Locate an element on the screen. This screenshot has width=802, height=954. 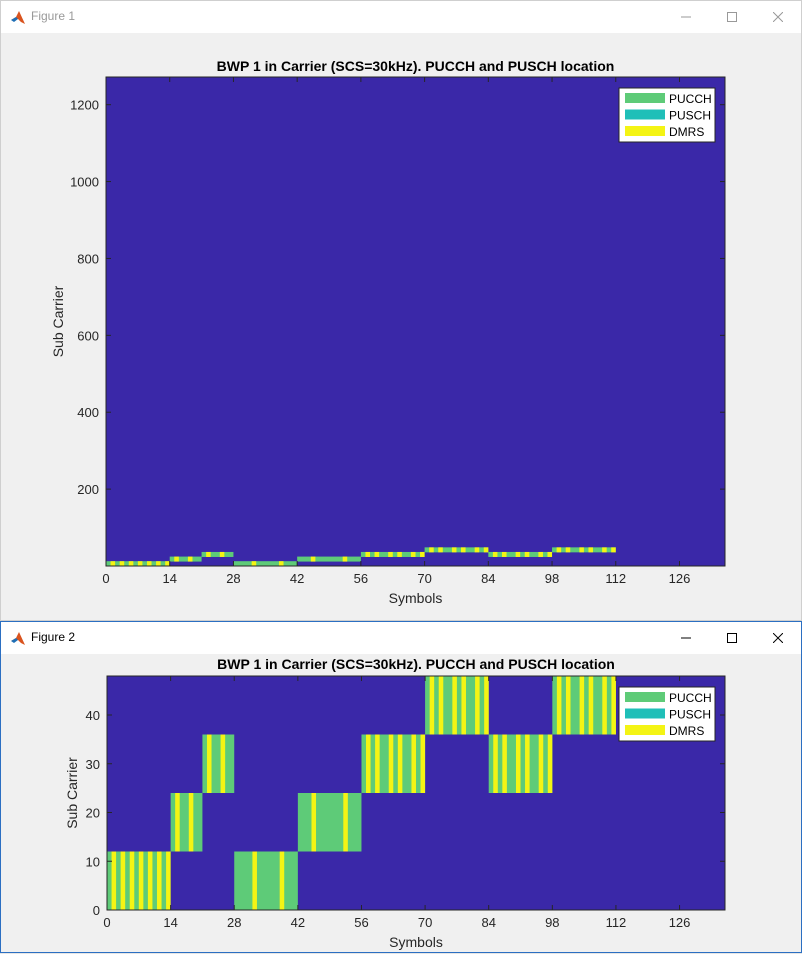
y-tick-label: 20 is located at coordinates (93, 813).